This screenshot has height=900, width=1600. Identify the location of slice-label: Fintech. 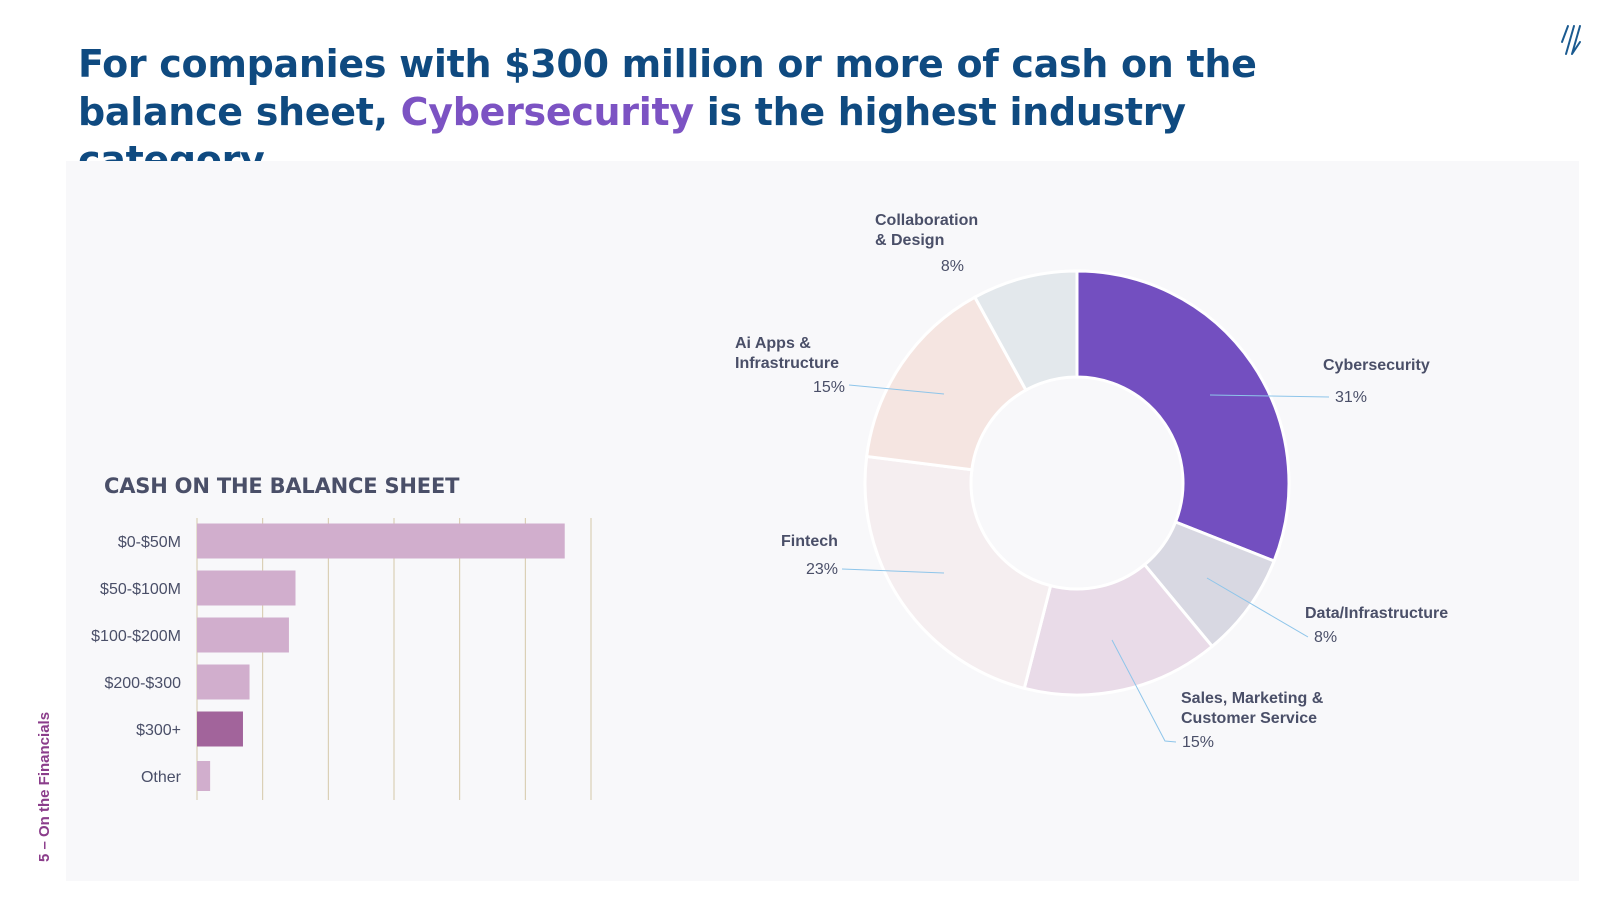
(809, 541).